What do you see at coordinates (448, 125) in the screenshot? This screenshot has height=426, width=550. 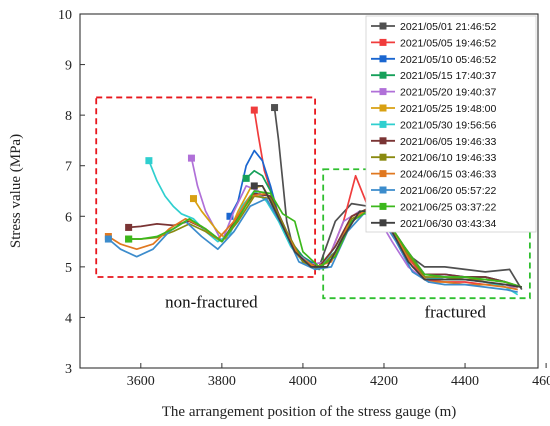 I see `legend-label: 2021/05/30 19:56:56` at bounding box center [448, 125].